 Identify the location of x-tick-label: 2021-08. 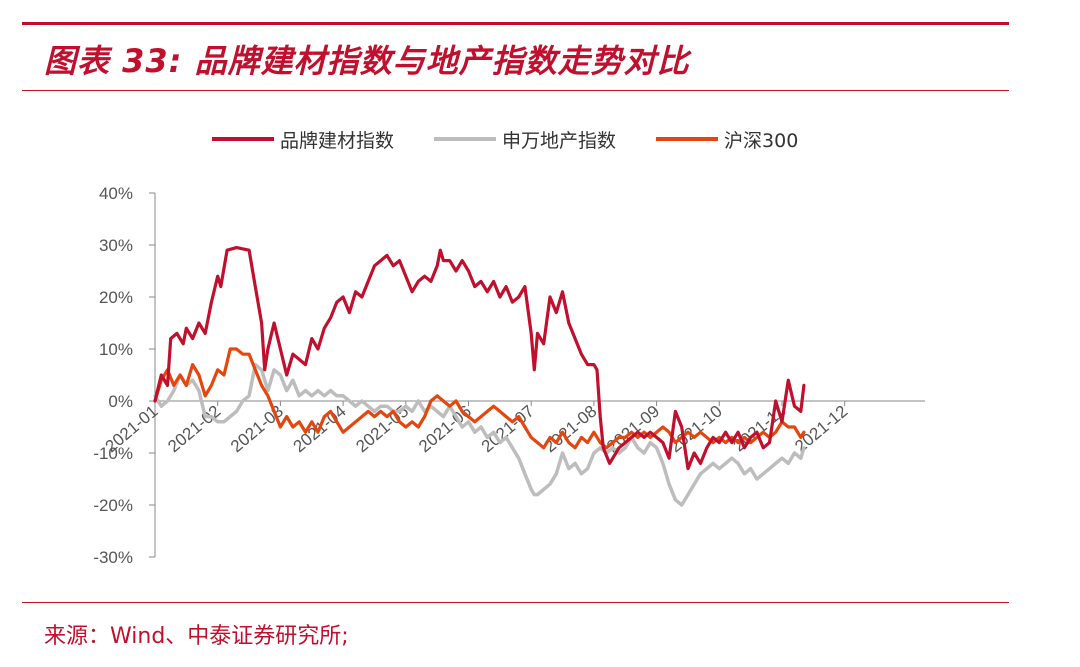
(570, 429).